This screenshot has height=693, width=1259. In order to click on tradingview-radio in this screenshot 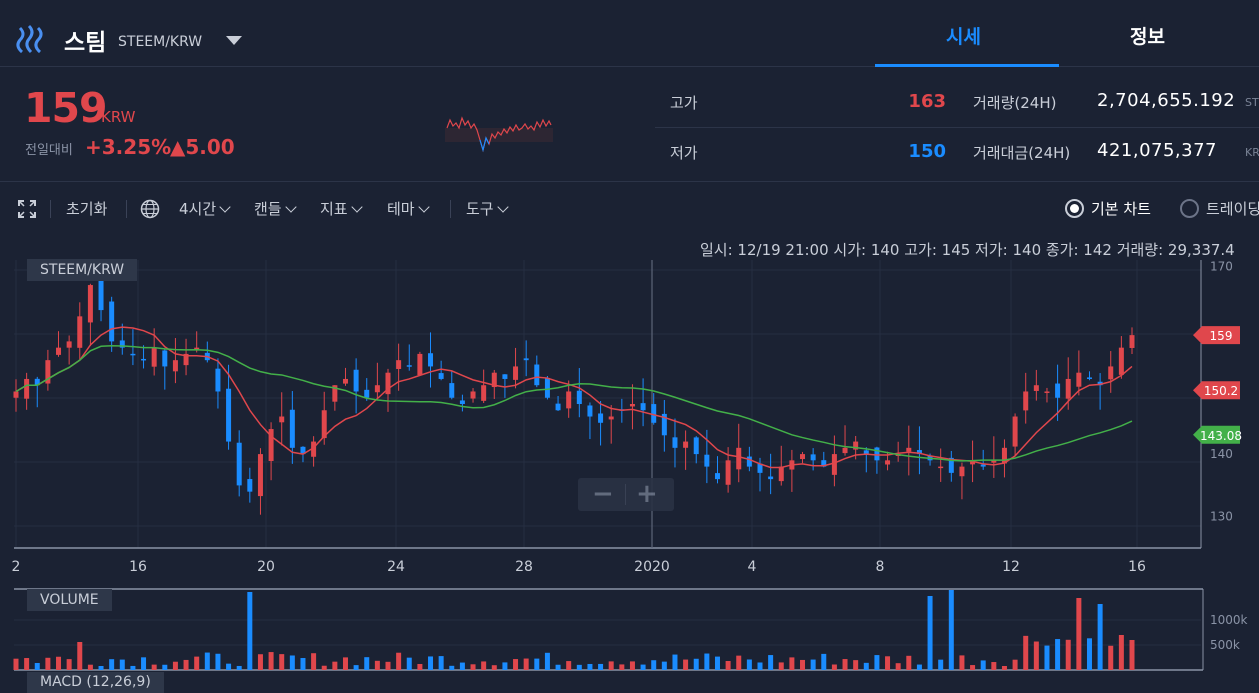, I will do `click(1189, 208)`.